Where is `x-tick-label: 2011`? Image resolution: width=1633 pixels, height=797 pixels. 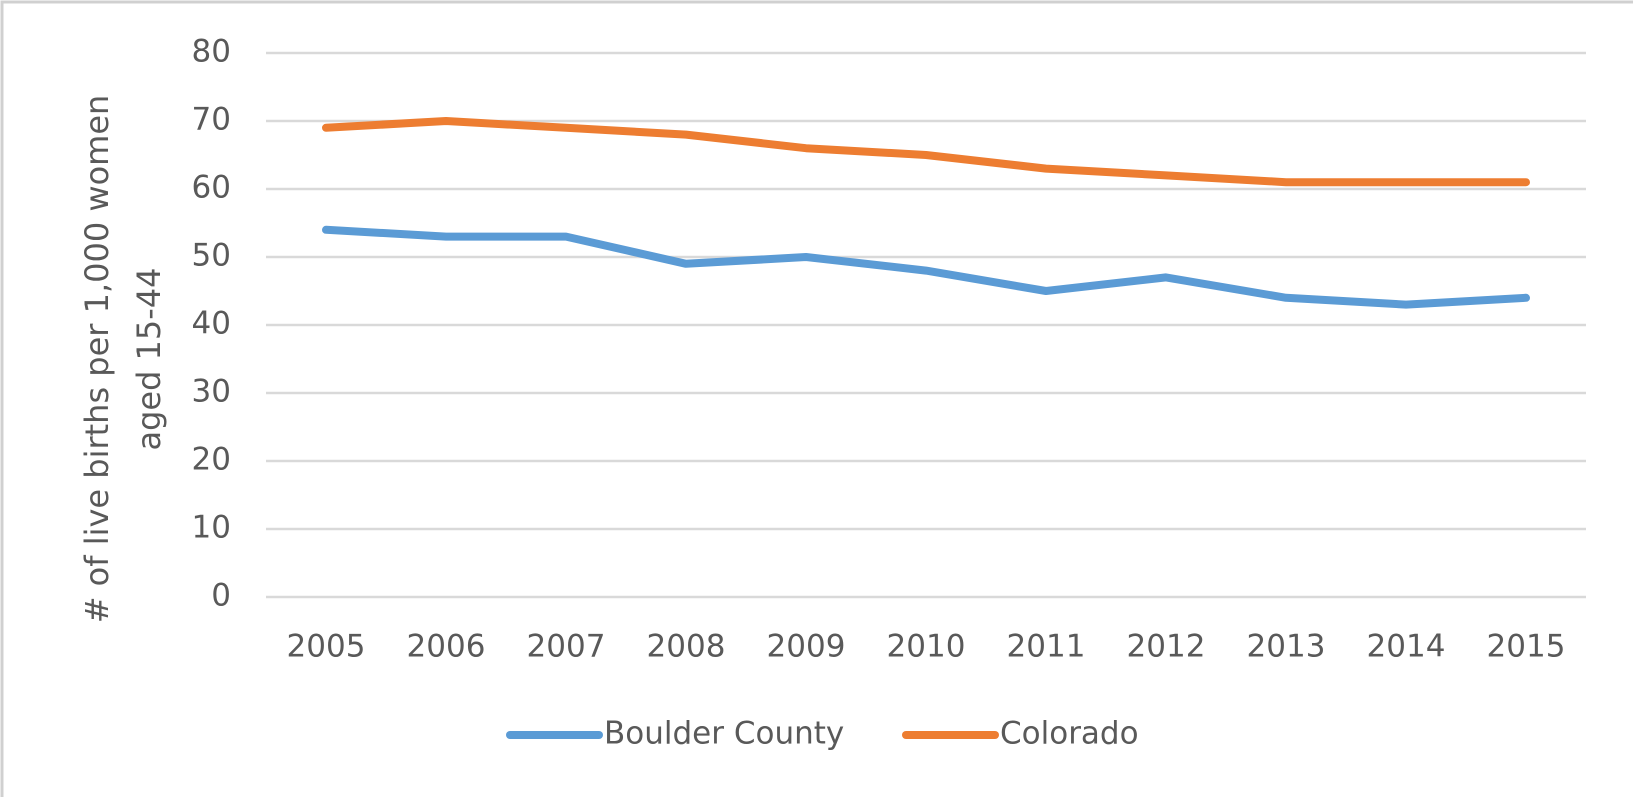 x-tick-label: 2011 is located at coordinates (1046, 647).